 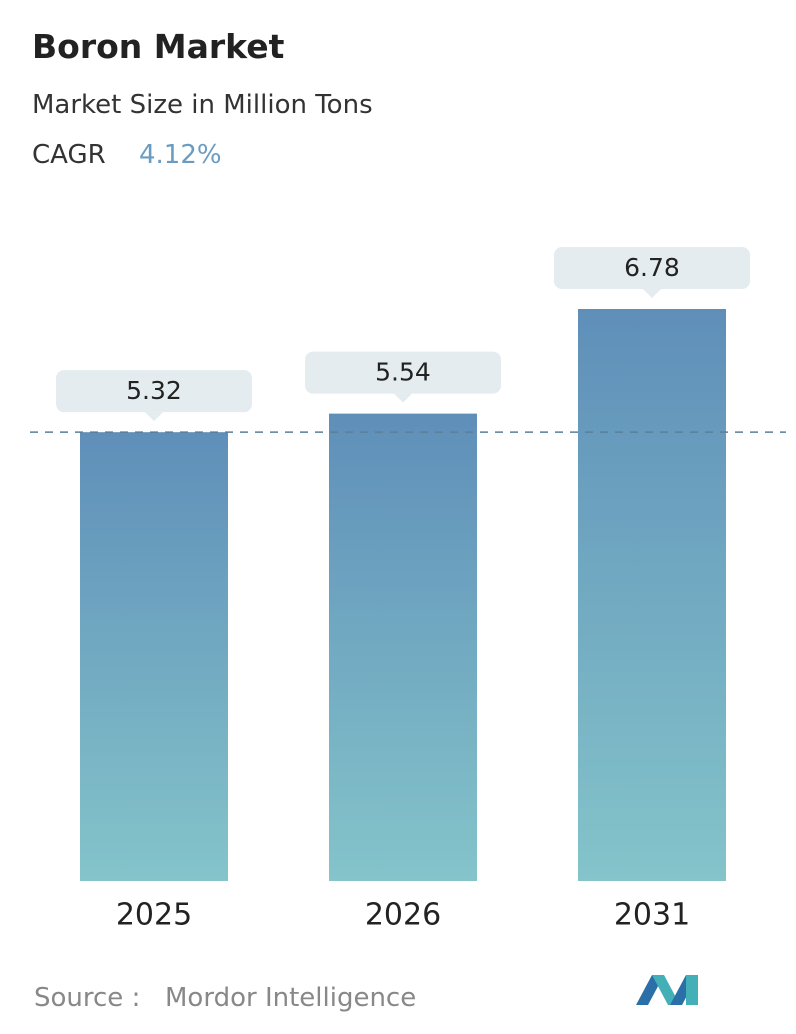 I want to click on value-label: 5.54, so click(x=403, y=372).